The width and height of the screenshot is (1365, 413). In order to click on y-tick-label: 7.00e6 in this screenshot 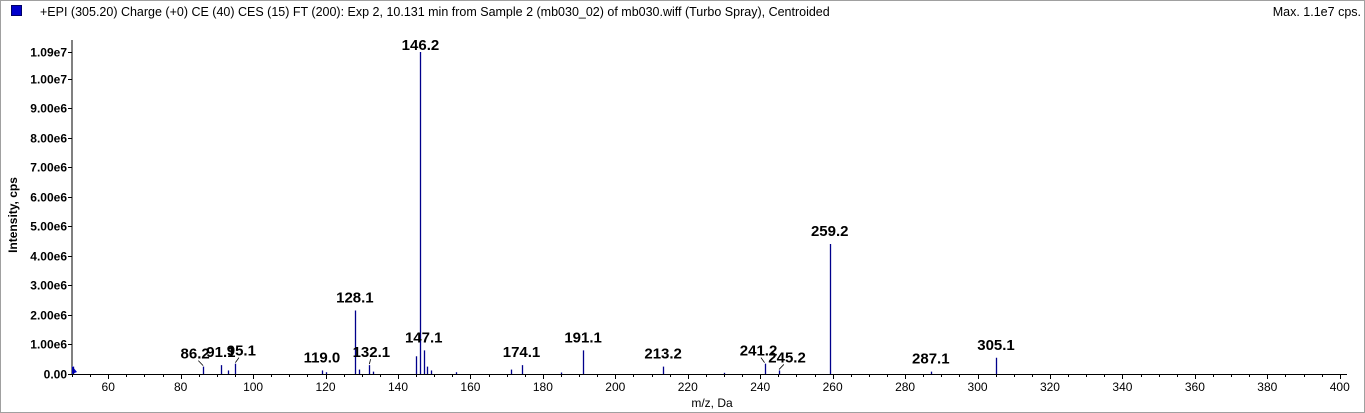, I will do `click(48, 168)`.